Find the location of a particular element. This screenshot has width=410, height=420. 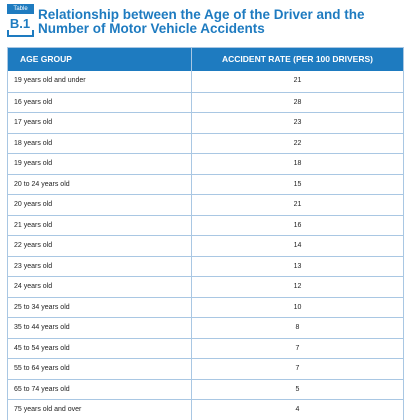

age-group-cell: 17 years old is located at coordinates (100, 123).